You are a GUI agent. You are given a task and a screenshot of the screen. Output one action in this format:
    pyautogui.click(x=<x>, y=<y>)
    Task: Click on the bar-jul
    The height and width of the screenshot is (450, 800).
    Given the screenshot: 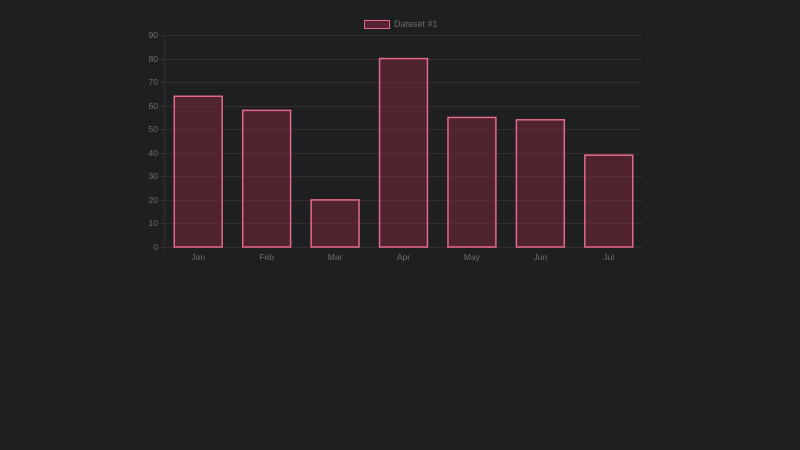 What is the action you would take?
    pyautogui.click(x=609, y=201)
    